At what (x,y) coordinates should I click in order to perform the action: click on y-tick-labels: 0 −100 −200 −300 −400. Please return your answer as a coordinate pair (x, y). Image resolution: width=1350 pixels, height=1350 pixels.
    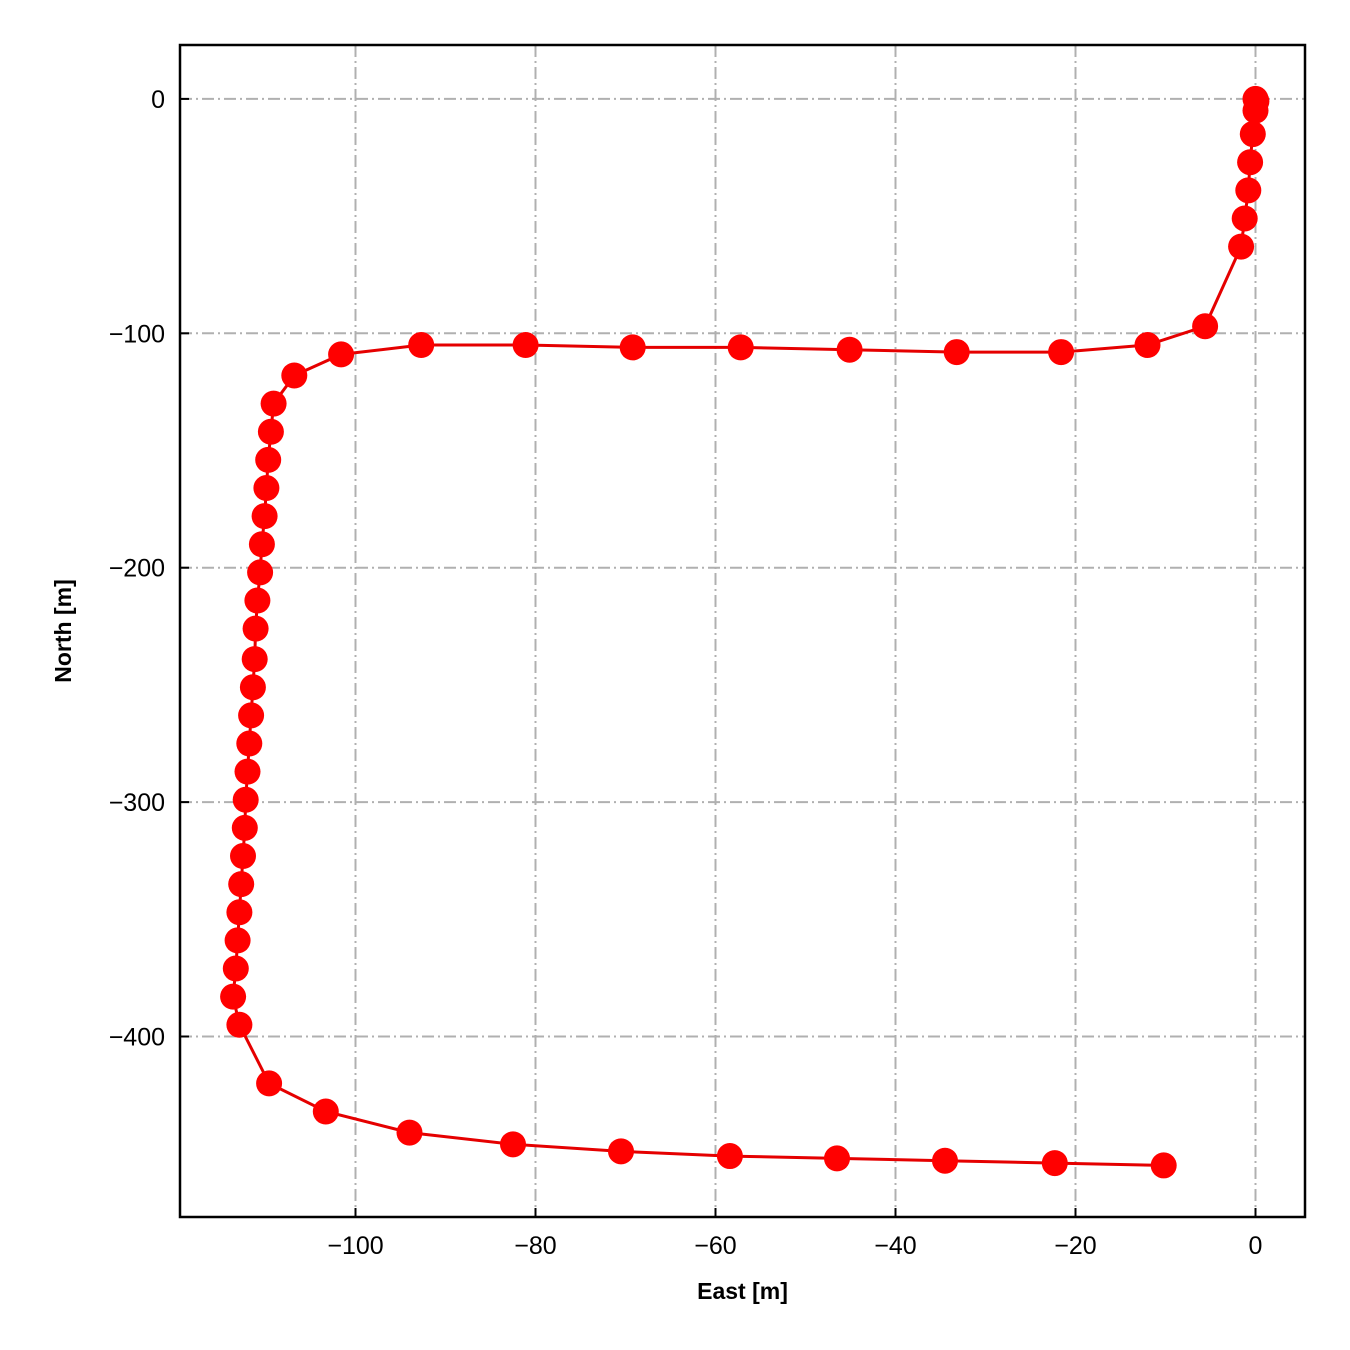
    Looking at the image, I should click on (137, 569).